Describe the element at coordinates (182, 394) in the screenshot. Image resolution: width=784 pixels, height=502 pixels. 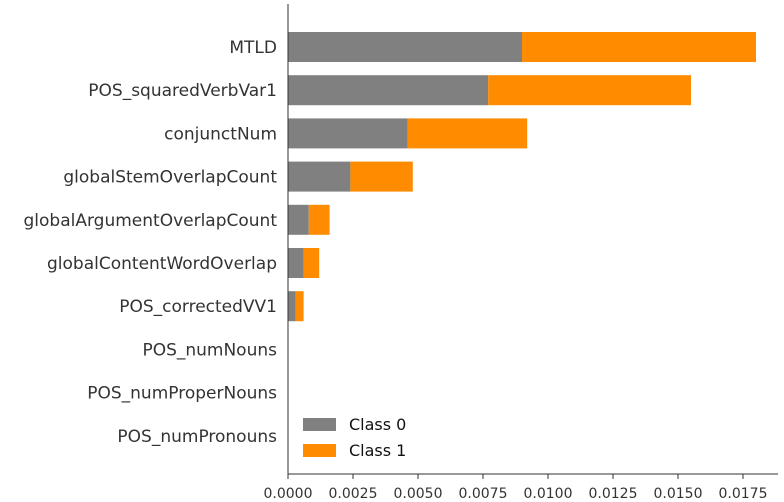
I see `category-label-8: POS_numProperNouns` at that location.